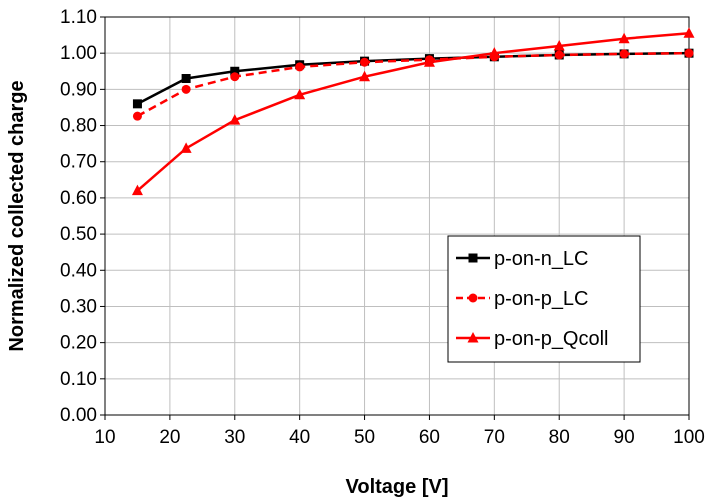  Describe the element at coordinates (541, 259) in the screenshot. I see `legend-label: p-on-n_LC` at that location.